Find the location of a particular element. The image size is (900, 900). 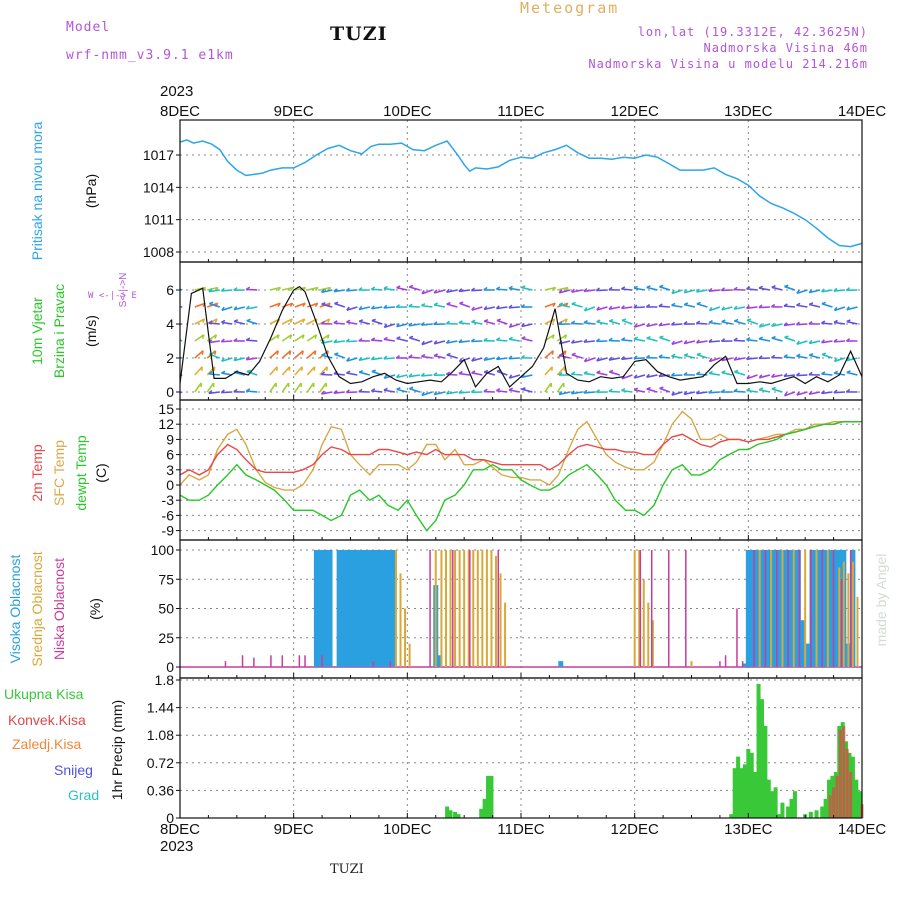

cloud-unit: (%) is located at coordinates (95, 609).